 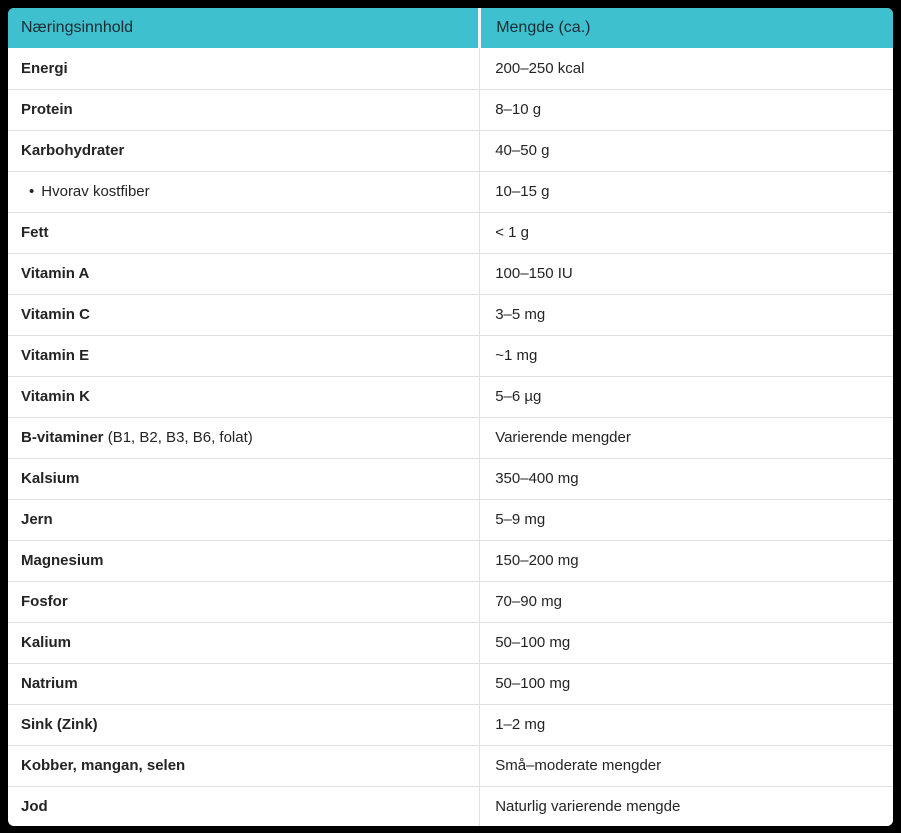 I want to click on row-value: 40–50 g, so click(x=522, y=150).